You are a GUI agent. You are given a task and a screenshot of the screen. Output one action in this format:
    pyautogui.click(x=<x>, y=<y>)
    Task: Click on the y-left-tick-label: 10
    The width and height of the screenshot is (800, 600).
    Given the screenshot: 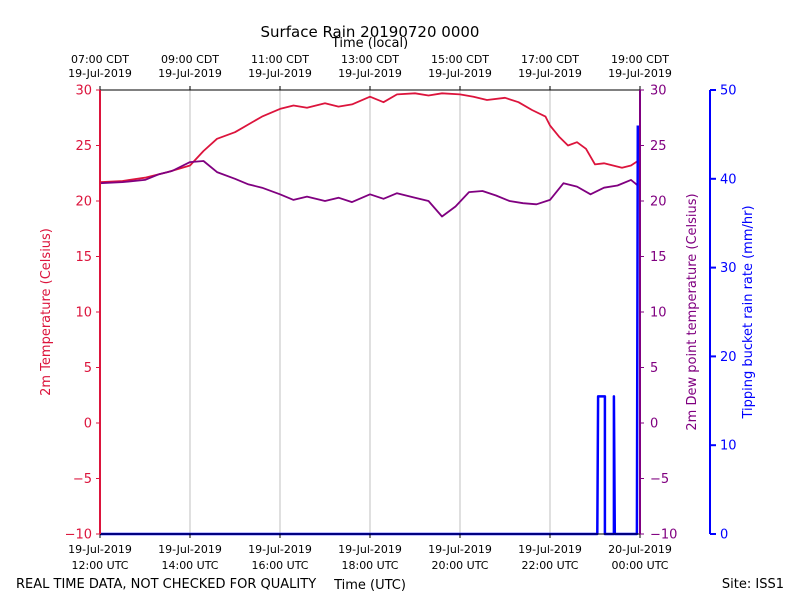 What is the action you would take?
    pyautogui.click(x=83, y=313)
    